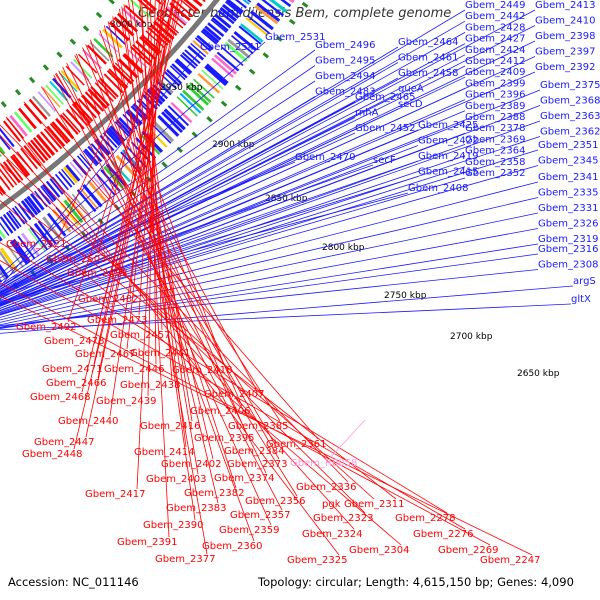 The height and width of the screenshot is (600, 600). What do you see at coordinates (570, 132) in the screenshot?
I see `forward-gene-label: Gbem_2362` at bounding box center [570, 132].